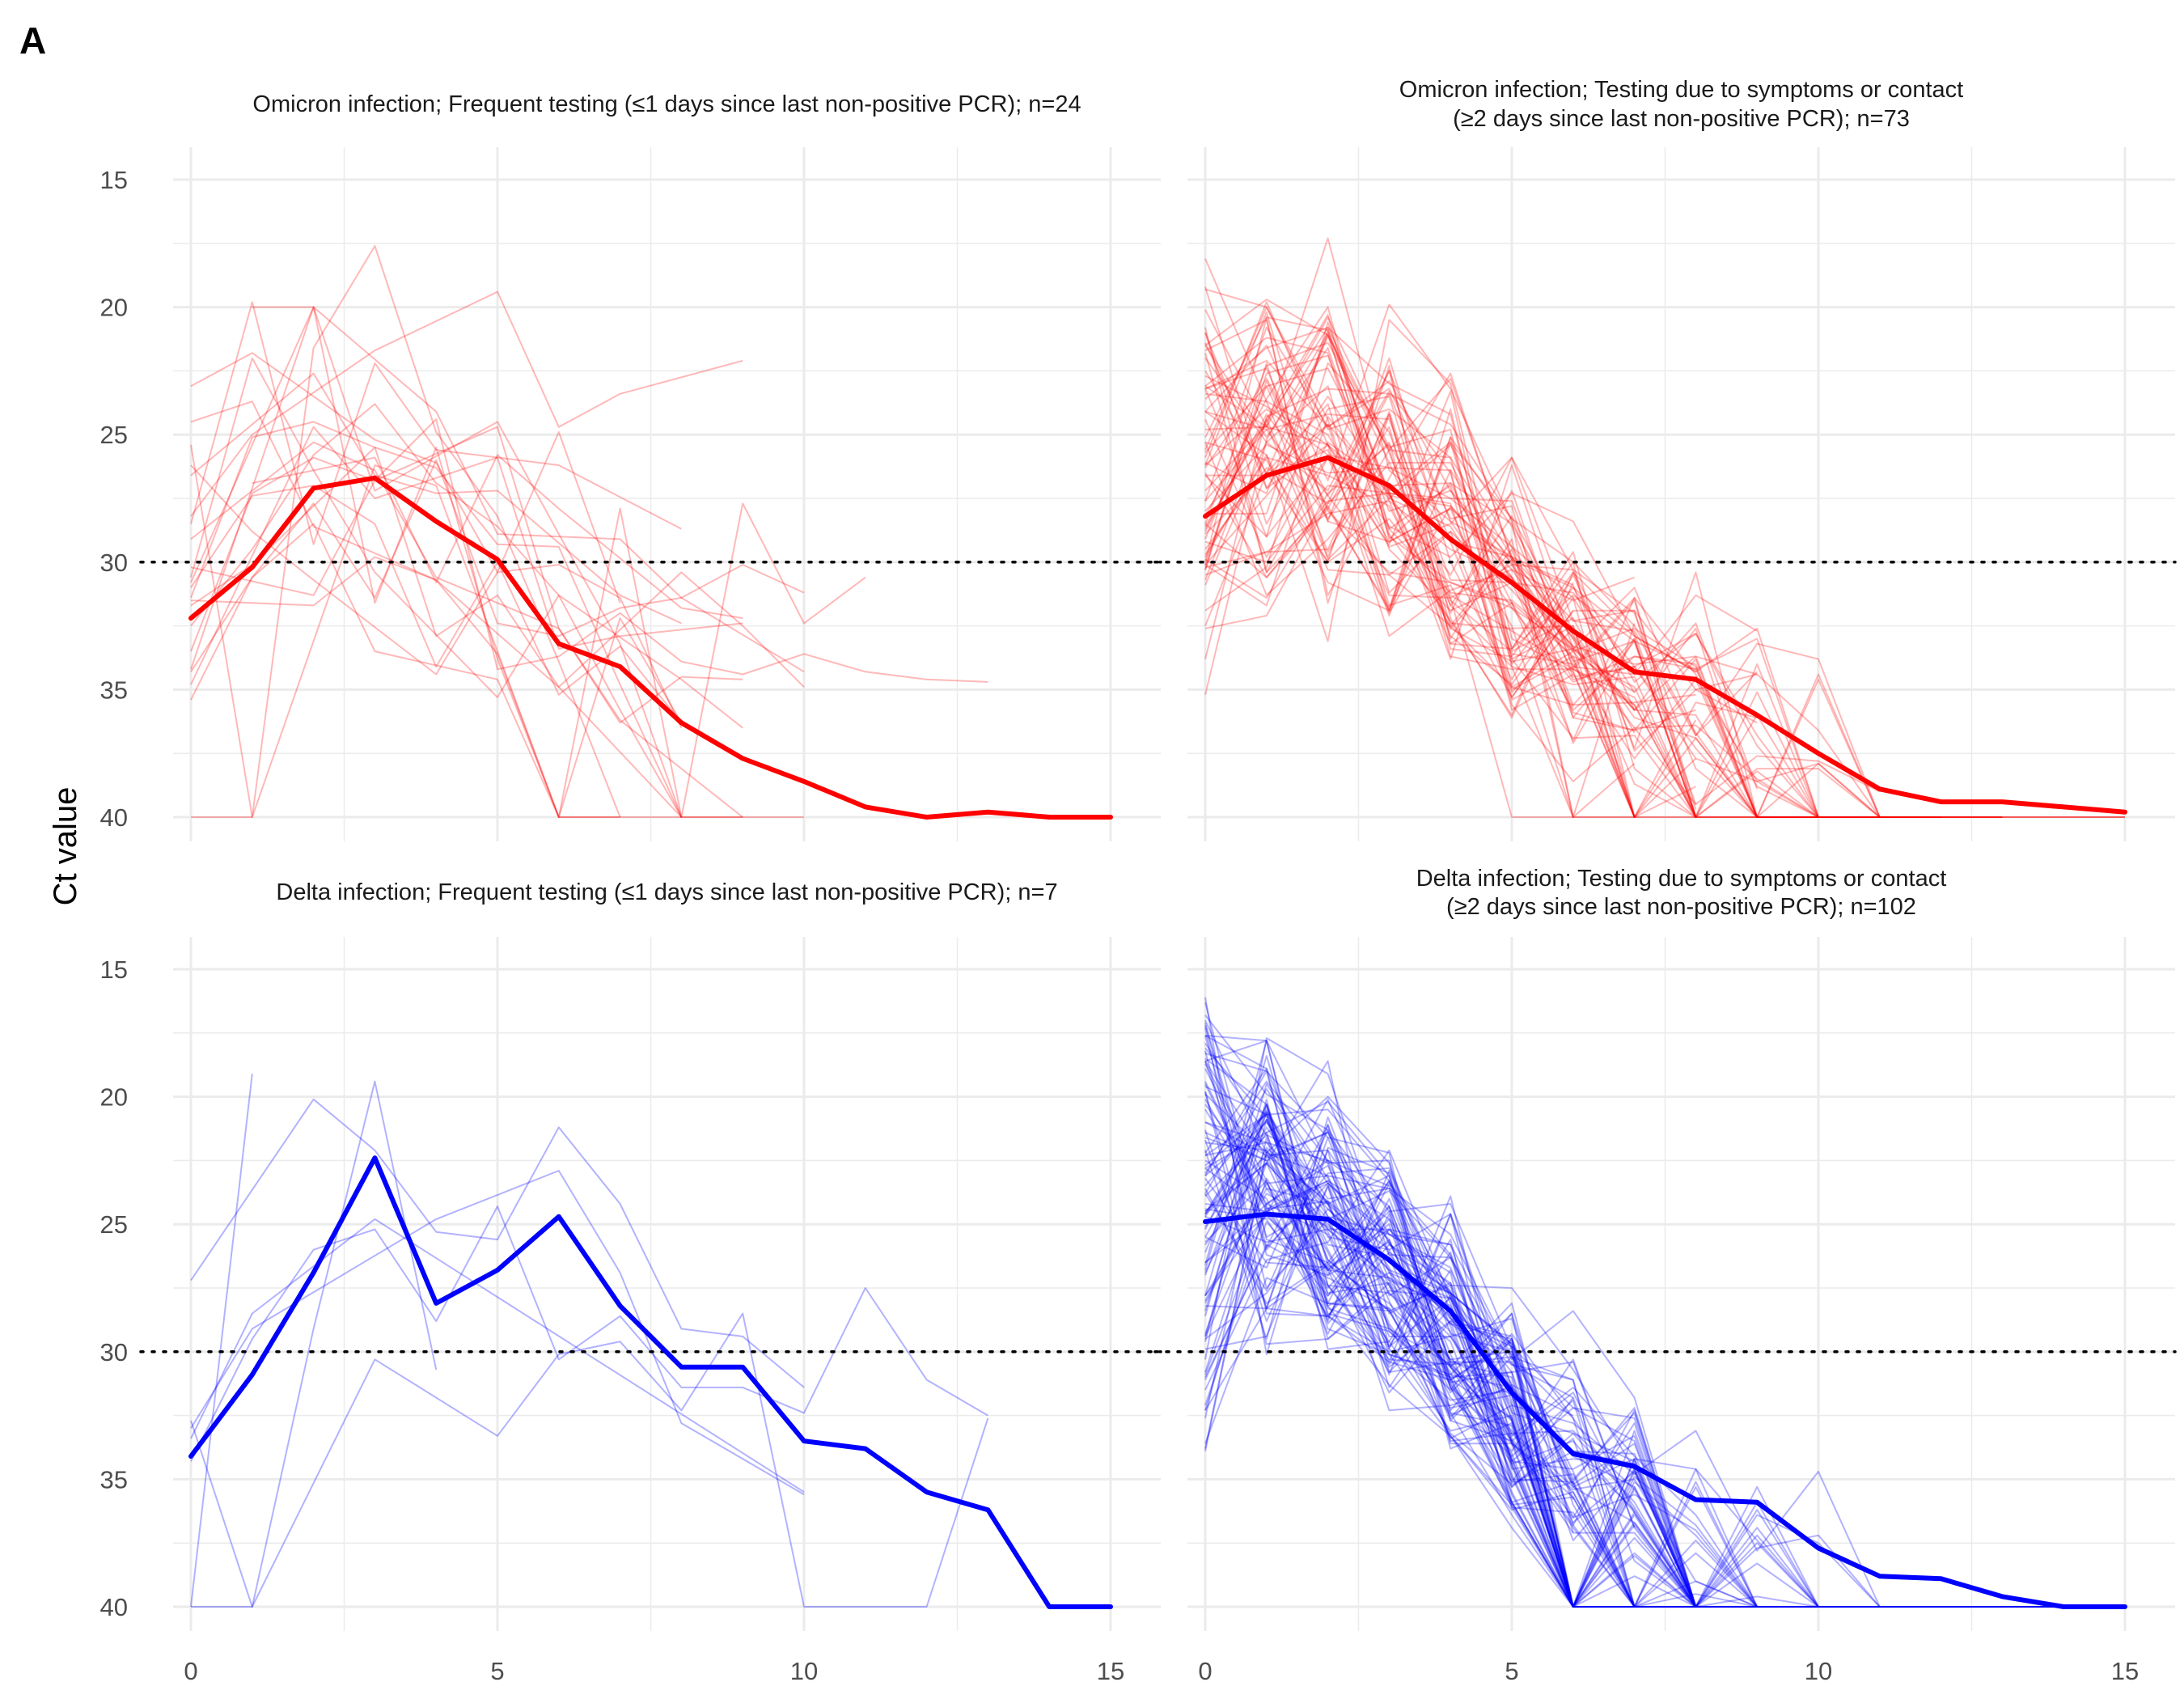  Describe the element at coordinates (497, 1671) in the screenshot. I see `x-tick-label: 5` at that location.